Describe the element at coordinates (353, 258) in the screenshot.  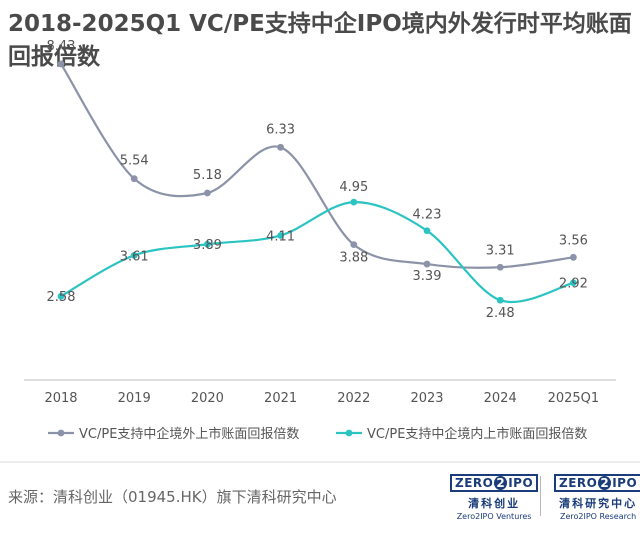
I see `data-label-overseas: 3.88` at that location.